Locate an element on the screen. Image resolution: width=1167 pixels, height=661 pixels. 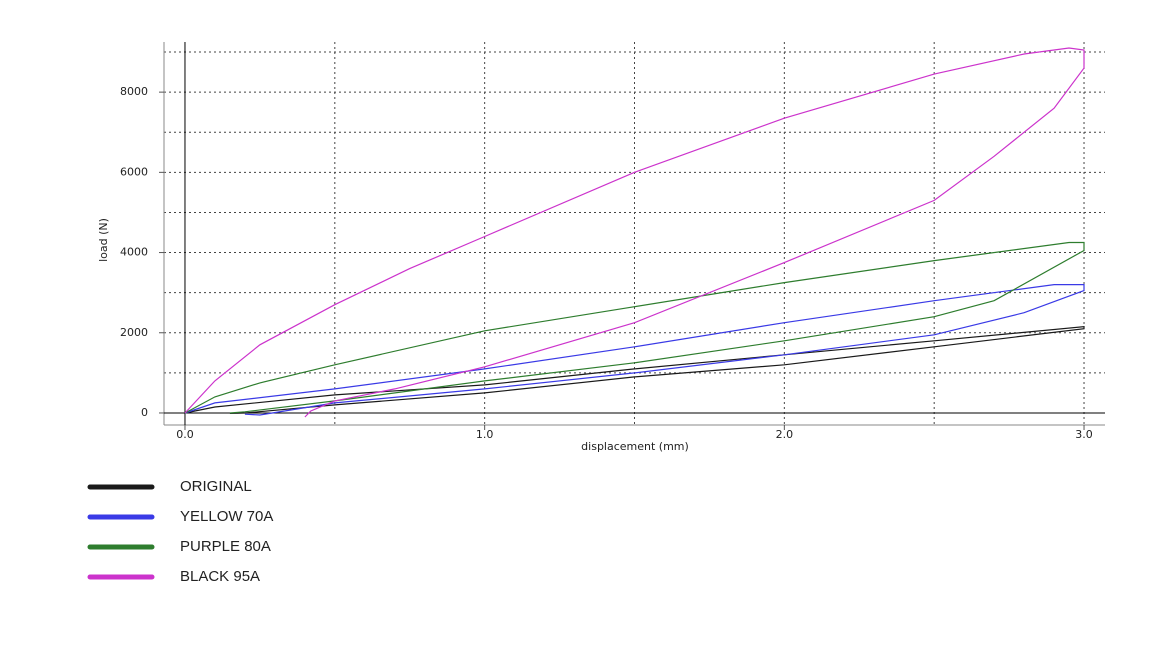
legend-label: YELLOW 70A is located at coordinates (226, 516).